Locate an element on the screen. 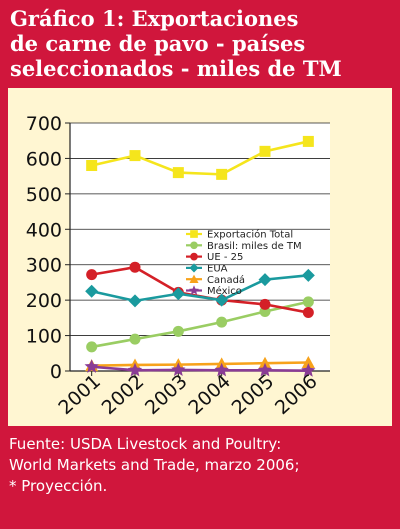  legend-label-4: Canadá is located at coordinates (226, 280).